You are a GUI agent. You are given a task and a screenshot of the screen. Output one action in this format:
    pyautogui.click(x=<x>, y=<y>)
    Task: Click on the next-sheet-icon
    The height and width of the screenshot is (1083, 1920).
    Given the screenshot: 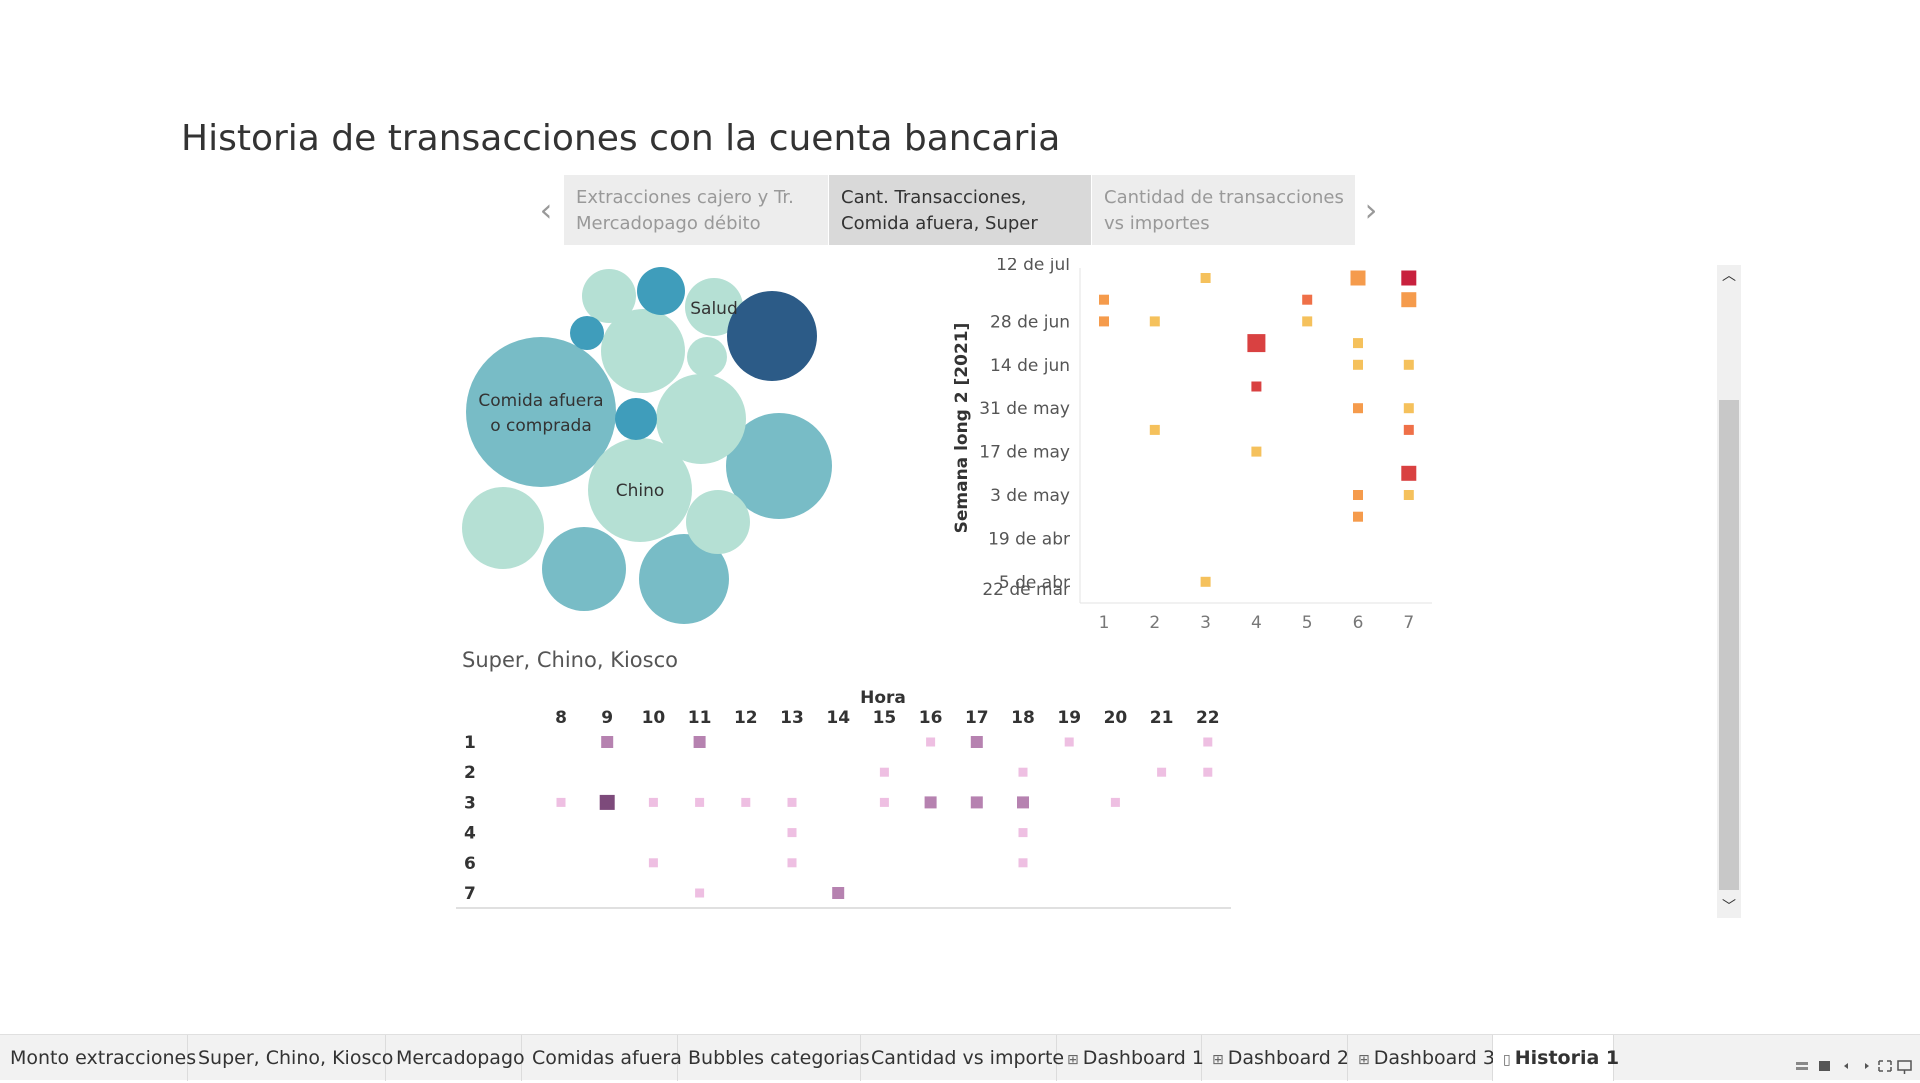 What is the action you would take?
    pyautogui.click(x=1867, y=1066)
    